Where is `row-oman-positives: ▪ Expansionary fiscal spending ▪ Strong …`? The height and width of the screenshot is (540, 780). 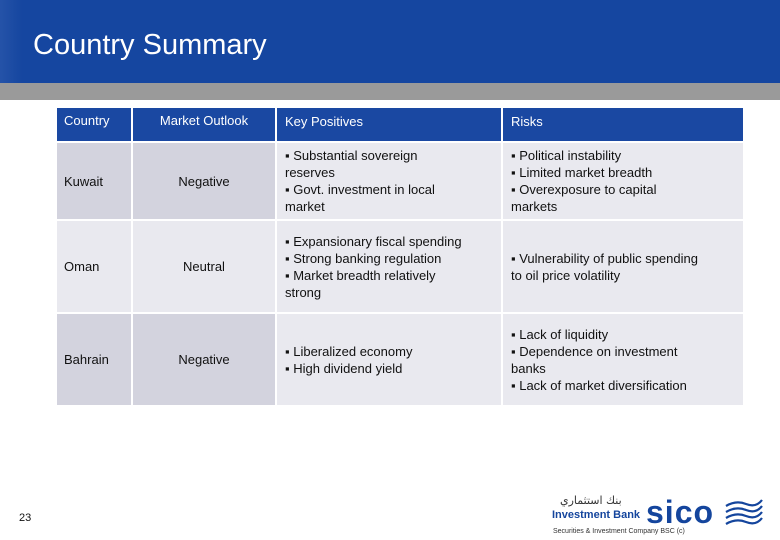 row-oman-positives: ▪ Expansionary fiscal spending ▪ Strong … is located at coordinates (389, 266).